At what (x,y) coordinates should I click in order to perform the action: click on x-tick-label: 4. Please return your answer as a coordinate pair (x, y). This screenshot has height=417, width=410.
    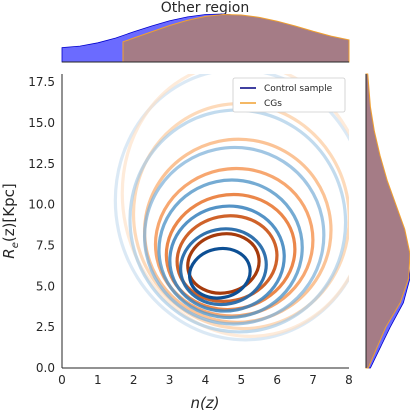
    Looking at the image, I should click on (206, 380).